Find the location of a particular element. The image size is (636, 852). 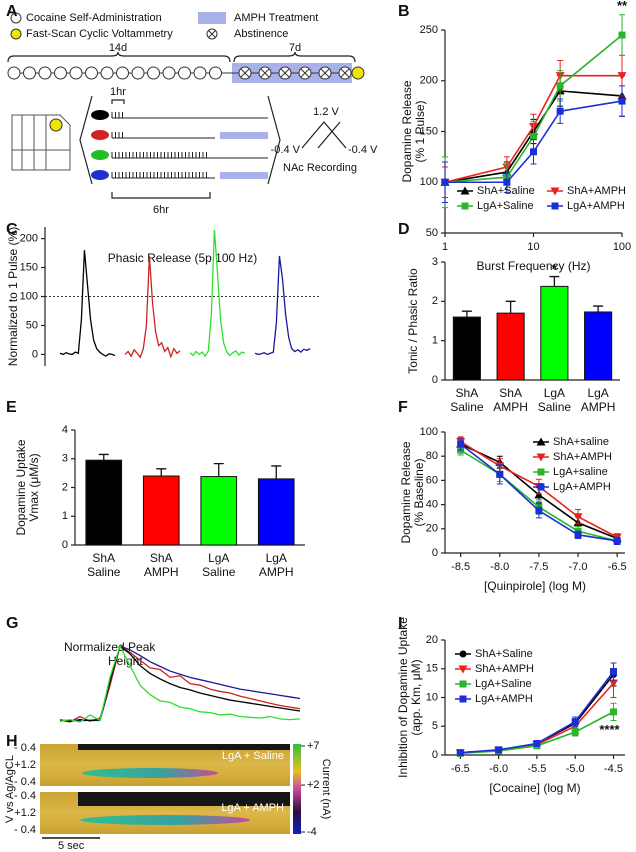

y-tick-label: 15 is located at coordinates (432, 669).